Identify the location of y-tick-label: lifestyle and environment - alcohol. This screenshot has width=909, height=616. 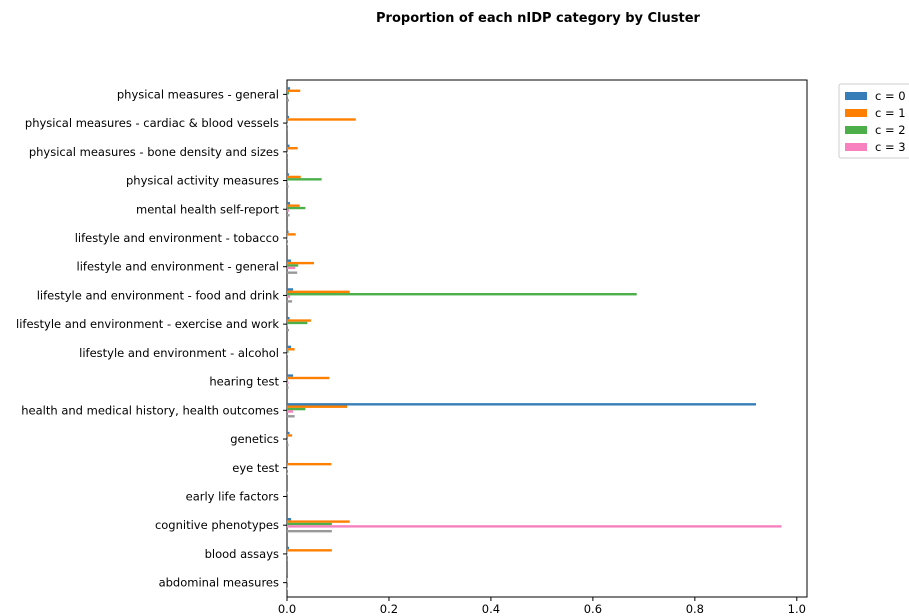
(179, 353).